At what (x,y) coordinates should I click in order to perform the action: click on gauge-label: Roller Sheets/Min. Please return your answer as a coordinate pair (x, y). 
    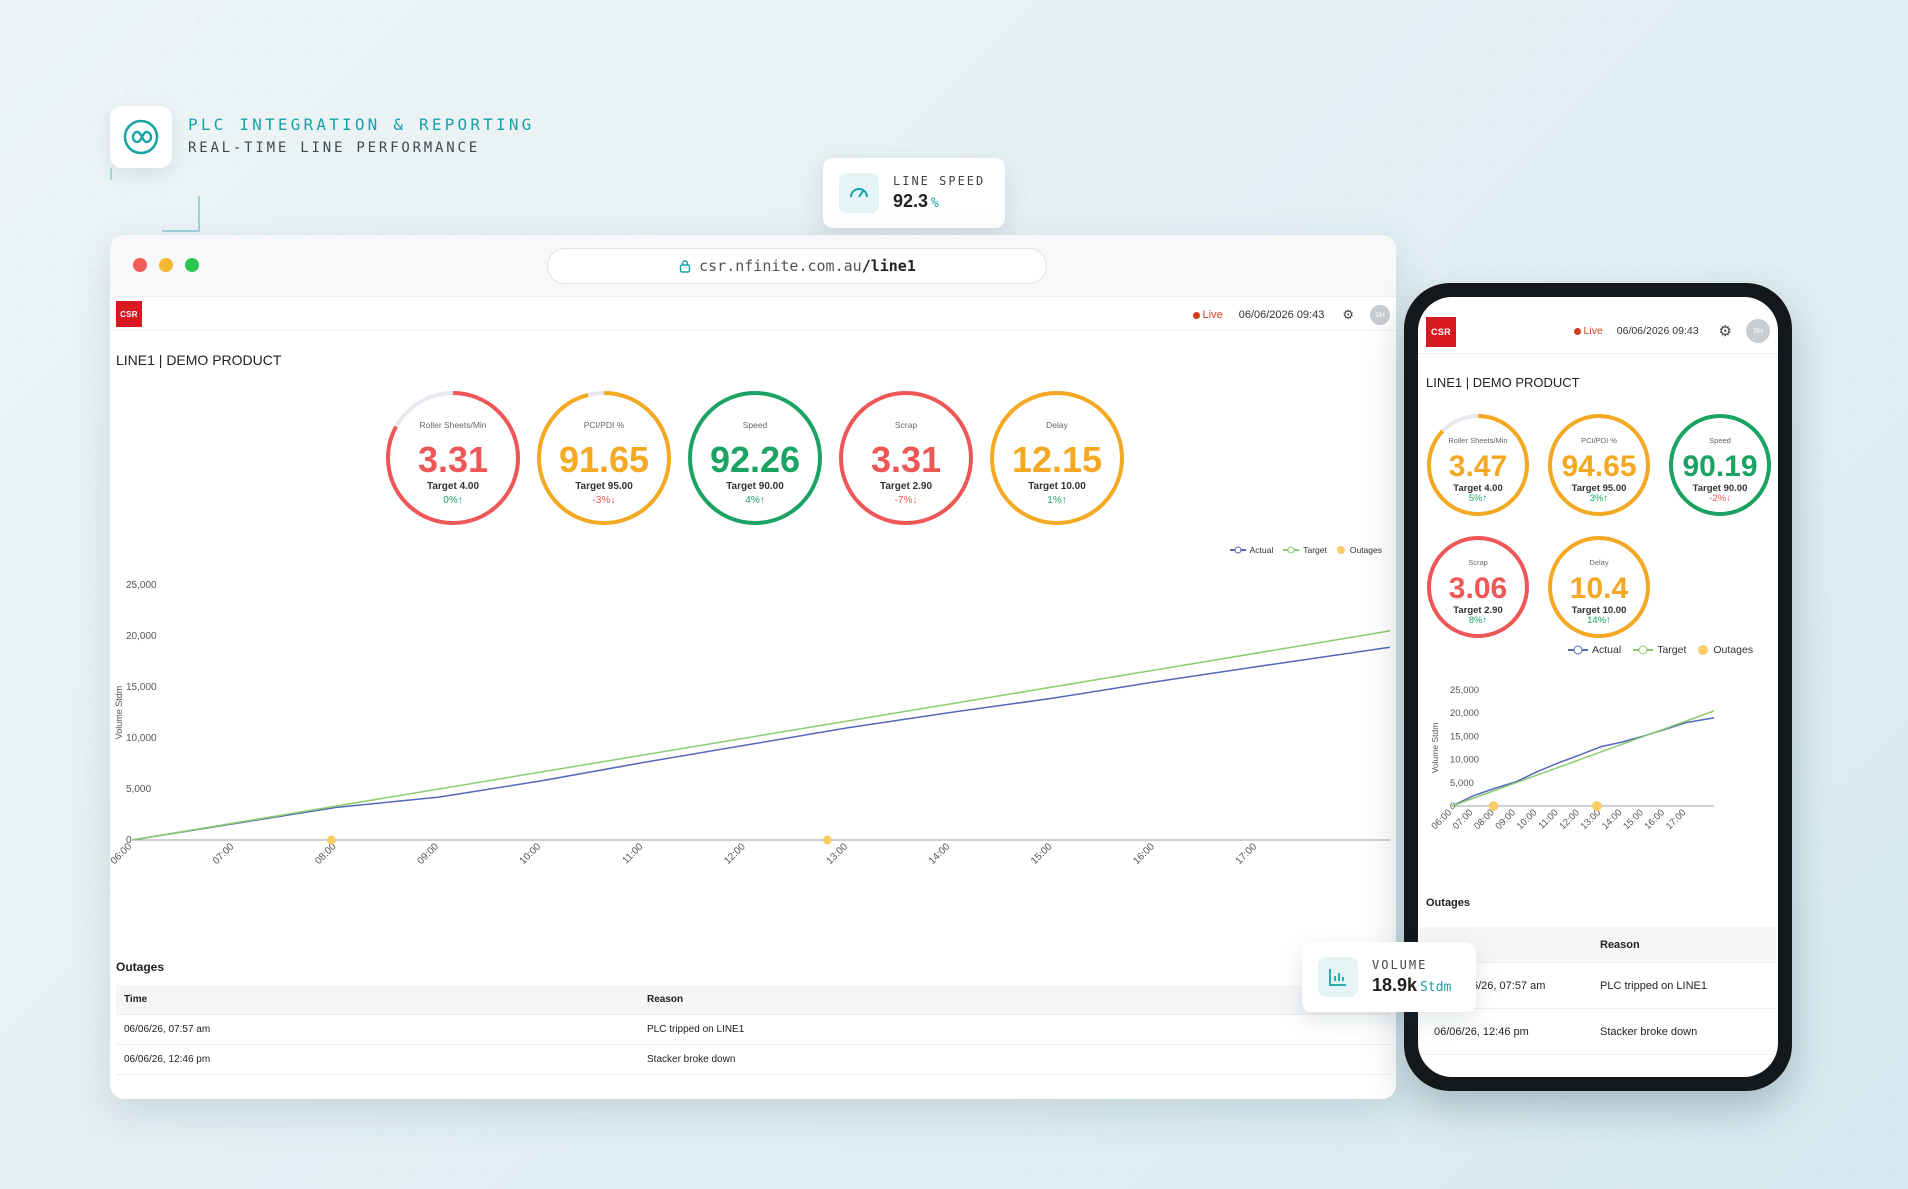
    Looking at the image, I should click on (1478, 440).